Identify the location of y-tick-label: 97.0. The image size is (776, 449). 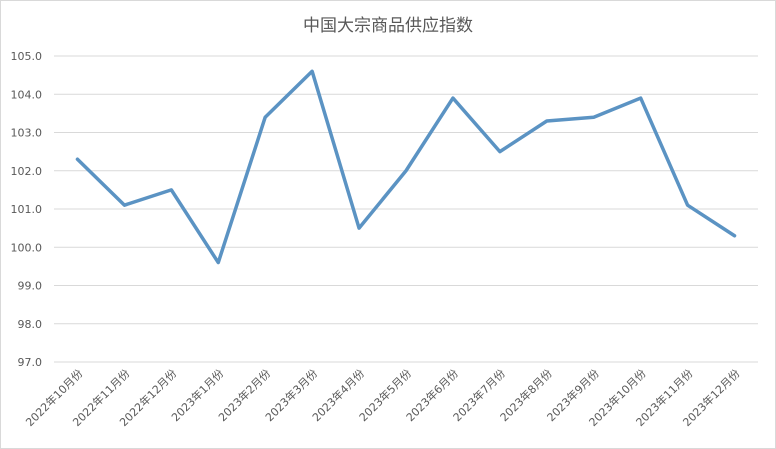
(30, 362).